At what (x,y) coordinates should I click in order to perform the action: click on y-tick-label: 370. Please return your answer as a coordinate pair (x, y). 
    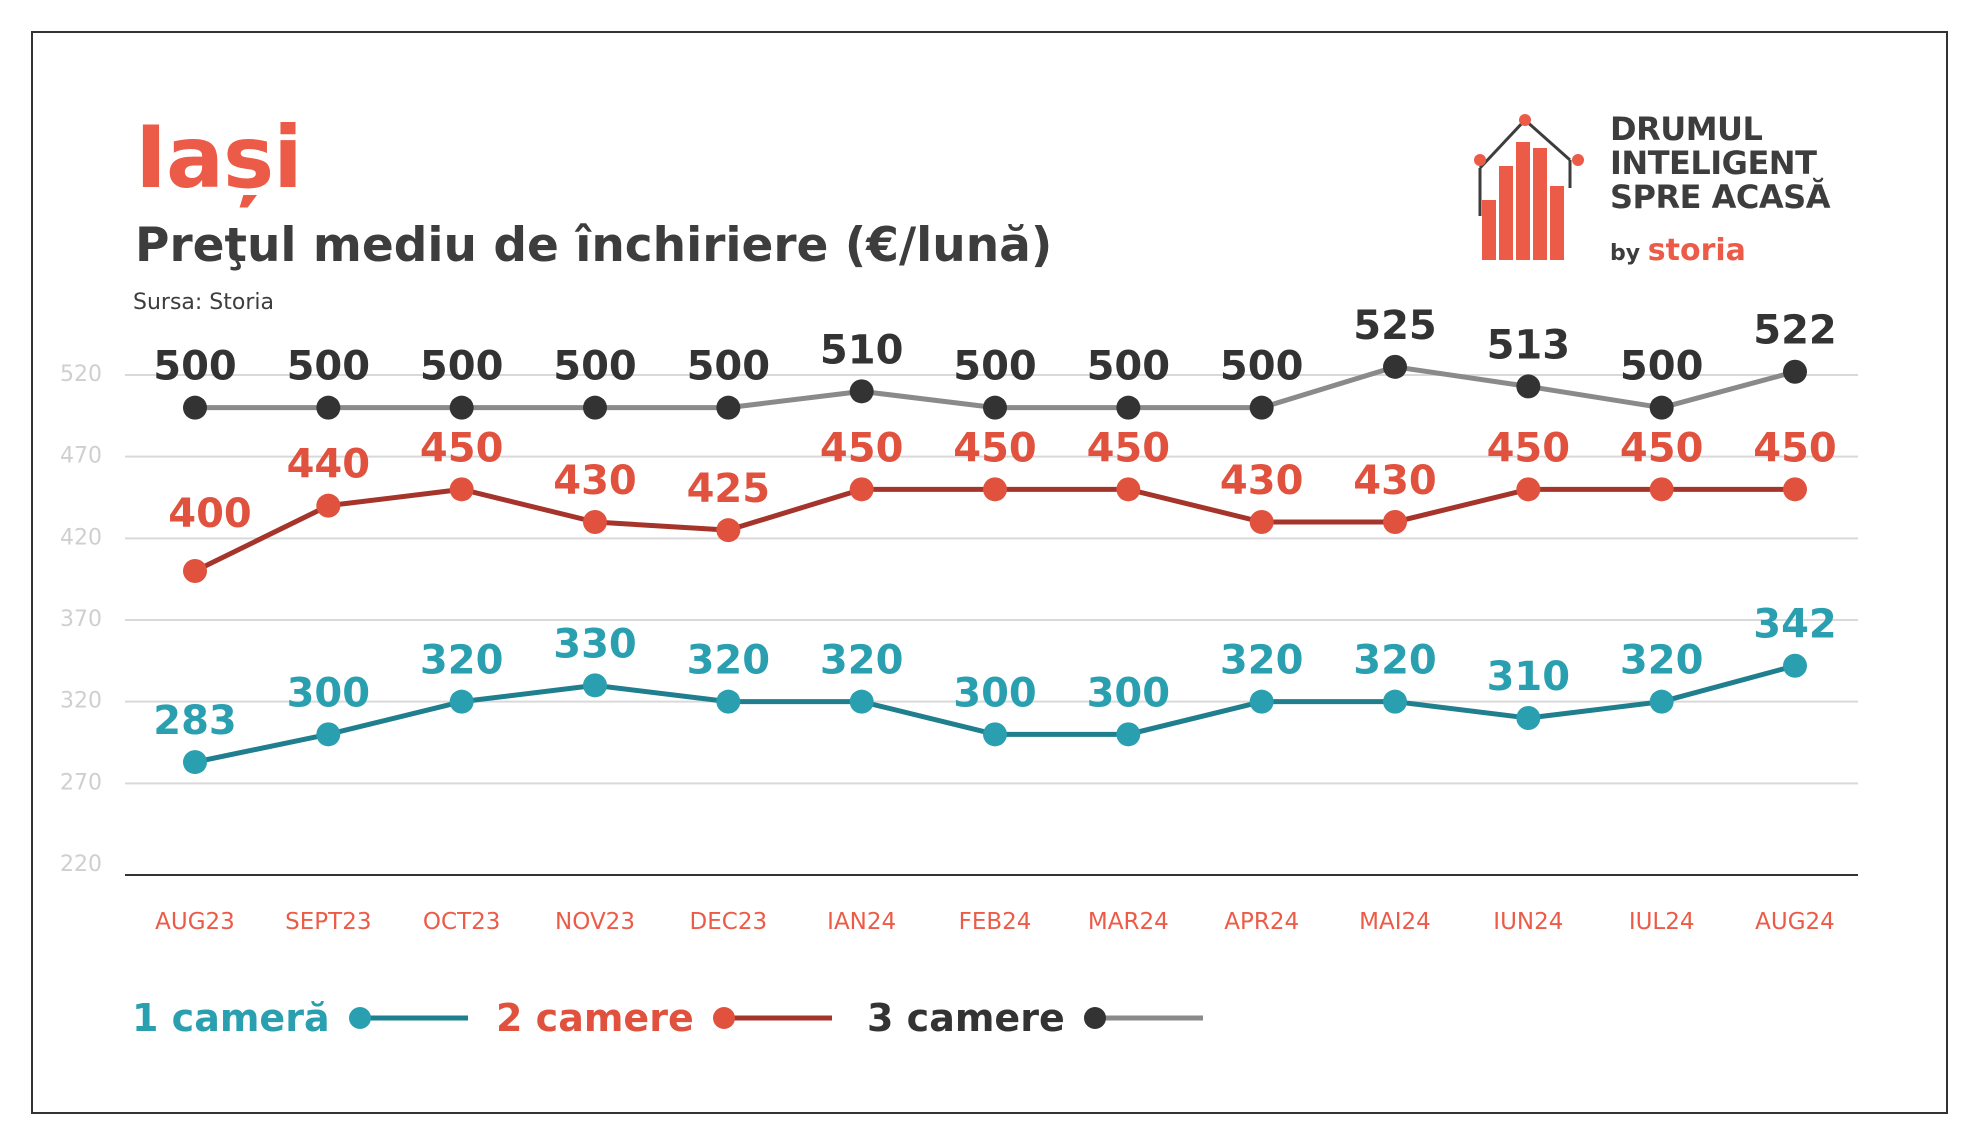
    Looking at the image, I should click on (81, 619).